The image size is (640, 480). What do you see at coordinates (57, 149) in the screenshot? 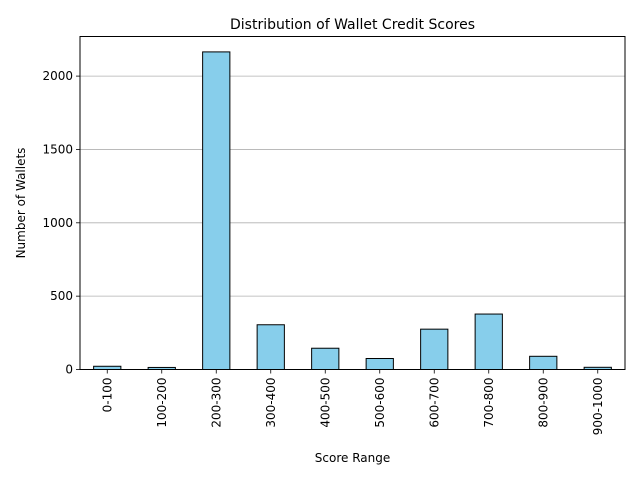
I see `y-tick-label: 1500` at bounding box center [57, 149].